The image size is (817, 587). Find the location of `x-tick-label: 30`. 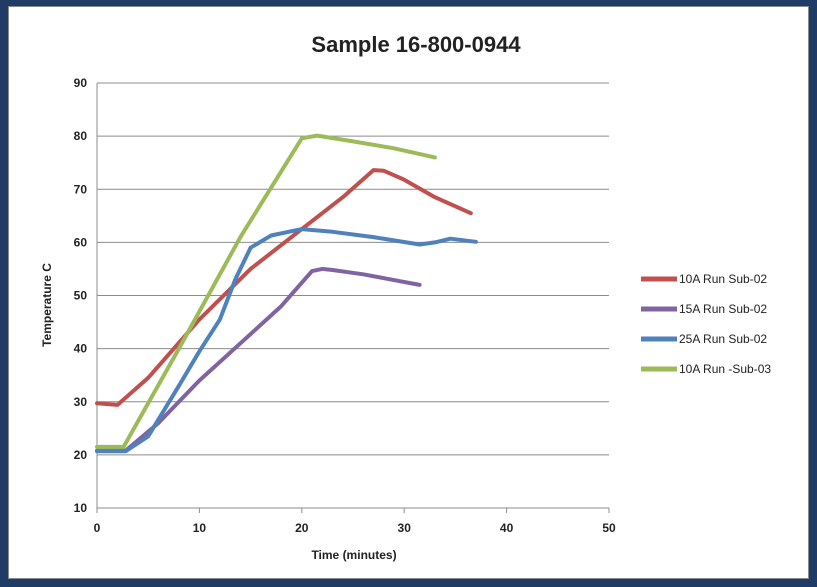

x-tick-label: 30 is located at coordinates (405, 528).